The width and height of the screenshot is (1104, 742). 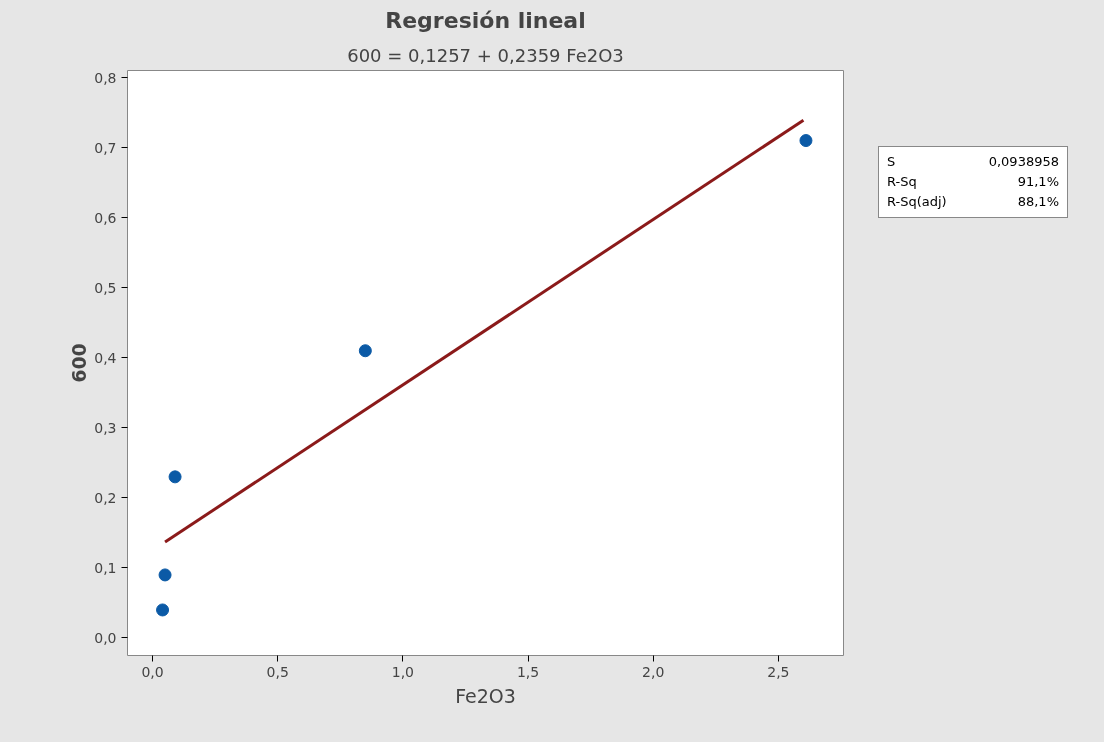 I want to click on y-tick-label: 0,2, so click(x=105, y=497).